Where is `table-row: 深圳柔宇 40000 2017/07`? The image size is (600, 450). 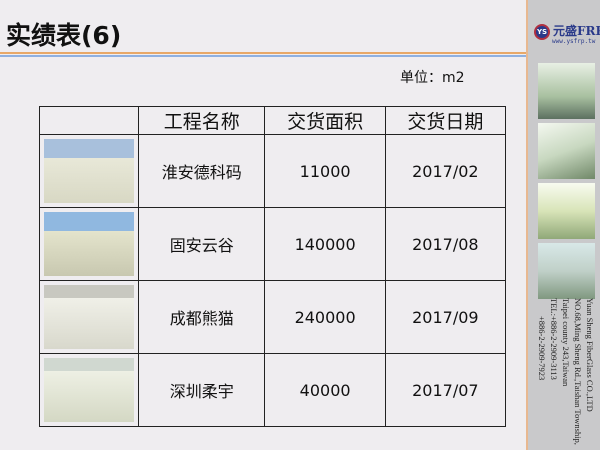 table-row: 深圳柔宇 40000 2017/07 is located at coordinates (273, 390).